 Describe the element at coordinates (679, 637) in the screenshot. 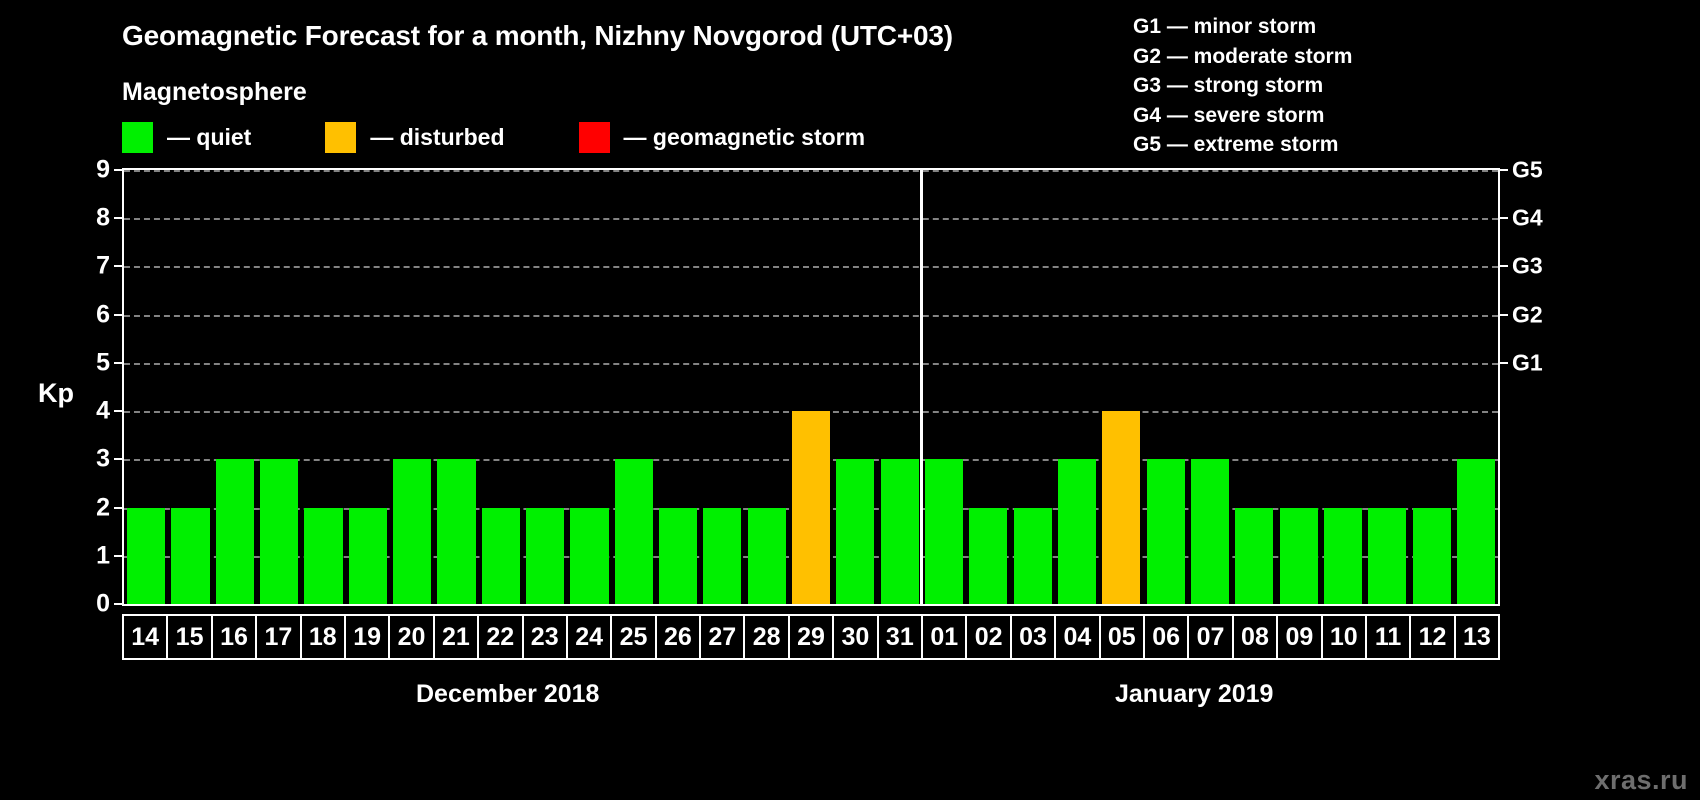

I see `date-cell-26: 26` at that location.